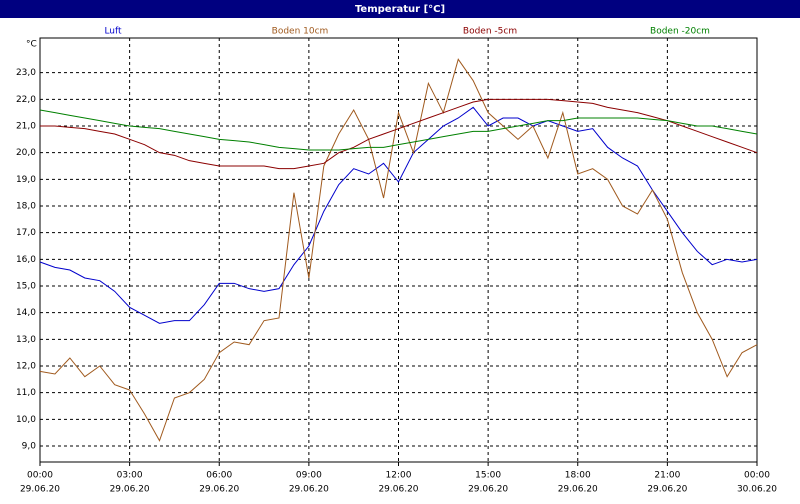 This screenshot has width=800, height=504. Describe the element at coordinates (26, 367) in the screenshot. I see `y-tick-label: 12,0` at that location.